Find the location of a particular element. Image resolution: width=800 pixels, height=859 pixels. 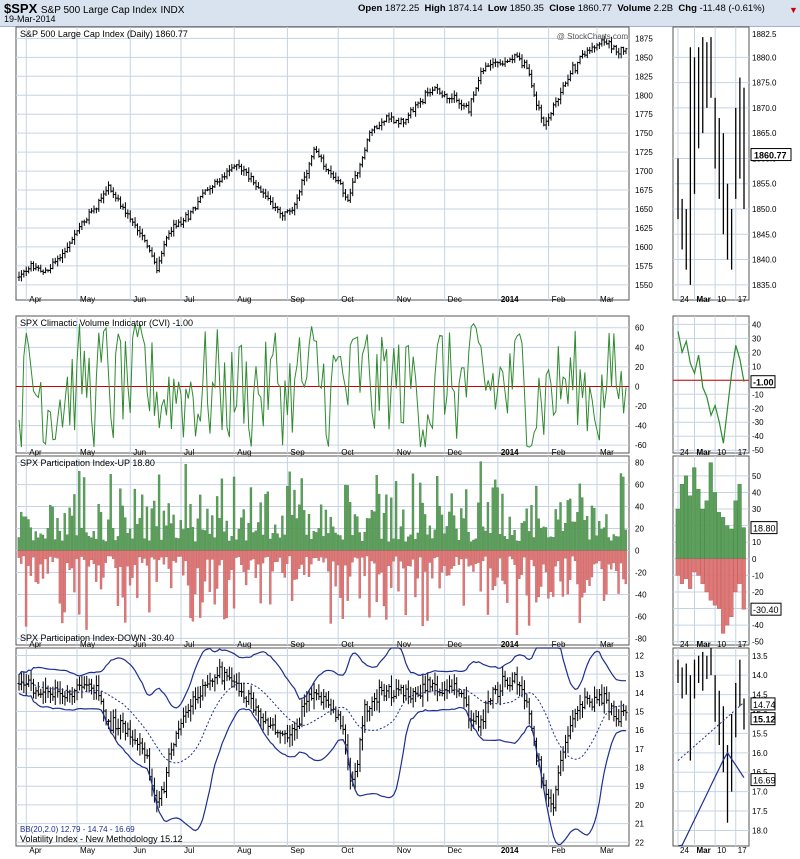

vix-axis-tick-label: 20 is located at coordinates (639, 805).